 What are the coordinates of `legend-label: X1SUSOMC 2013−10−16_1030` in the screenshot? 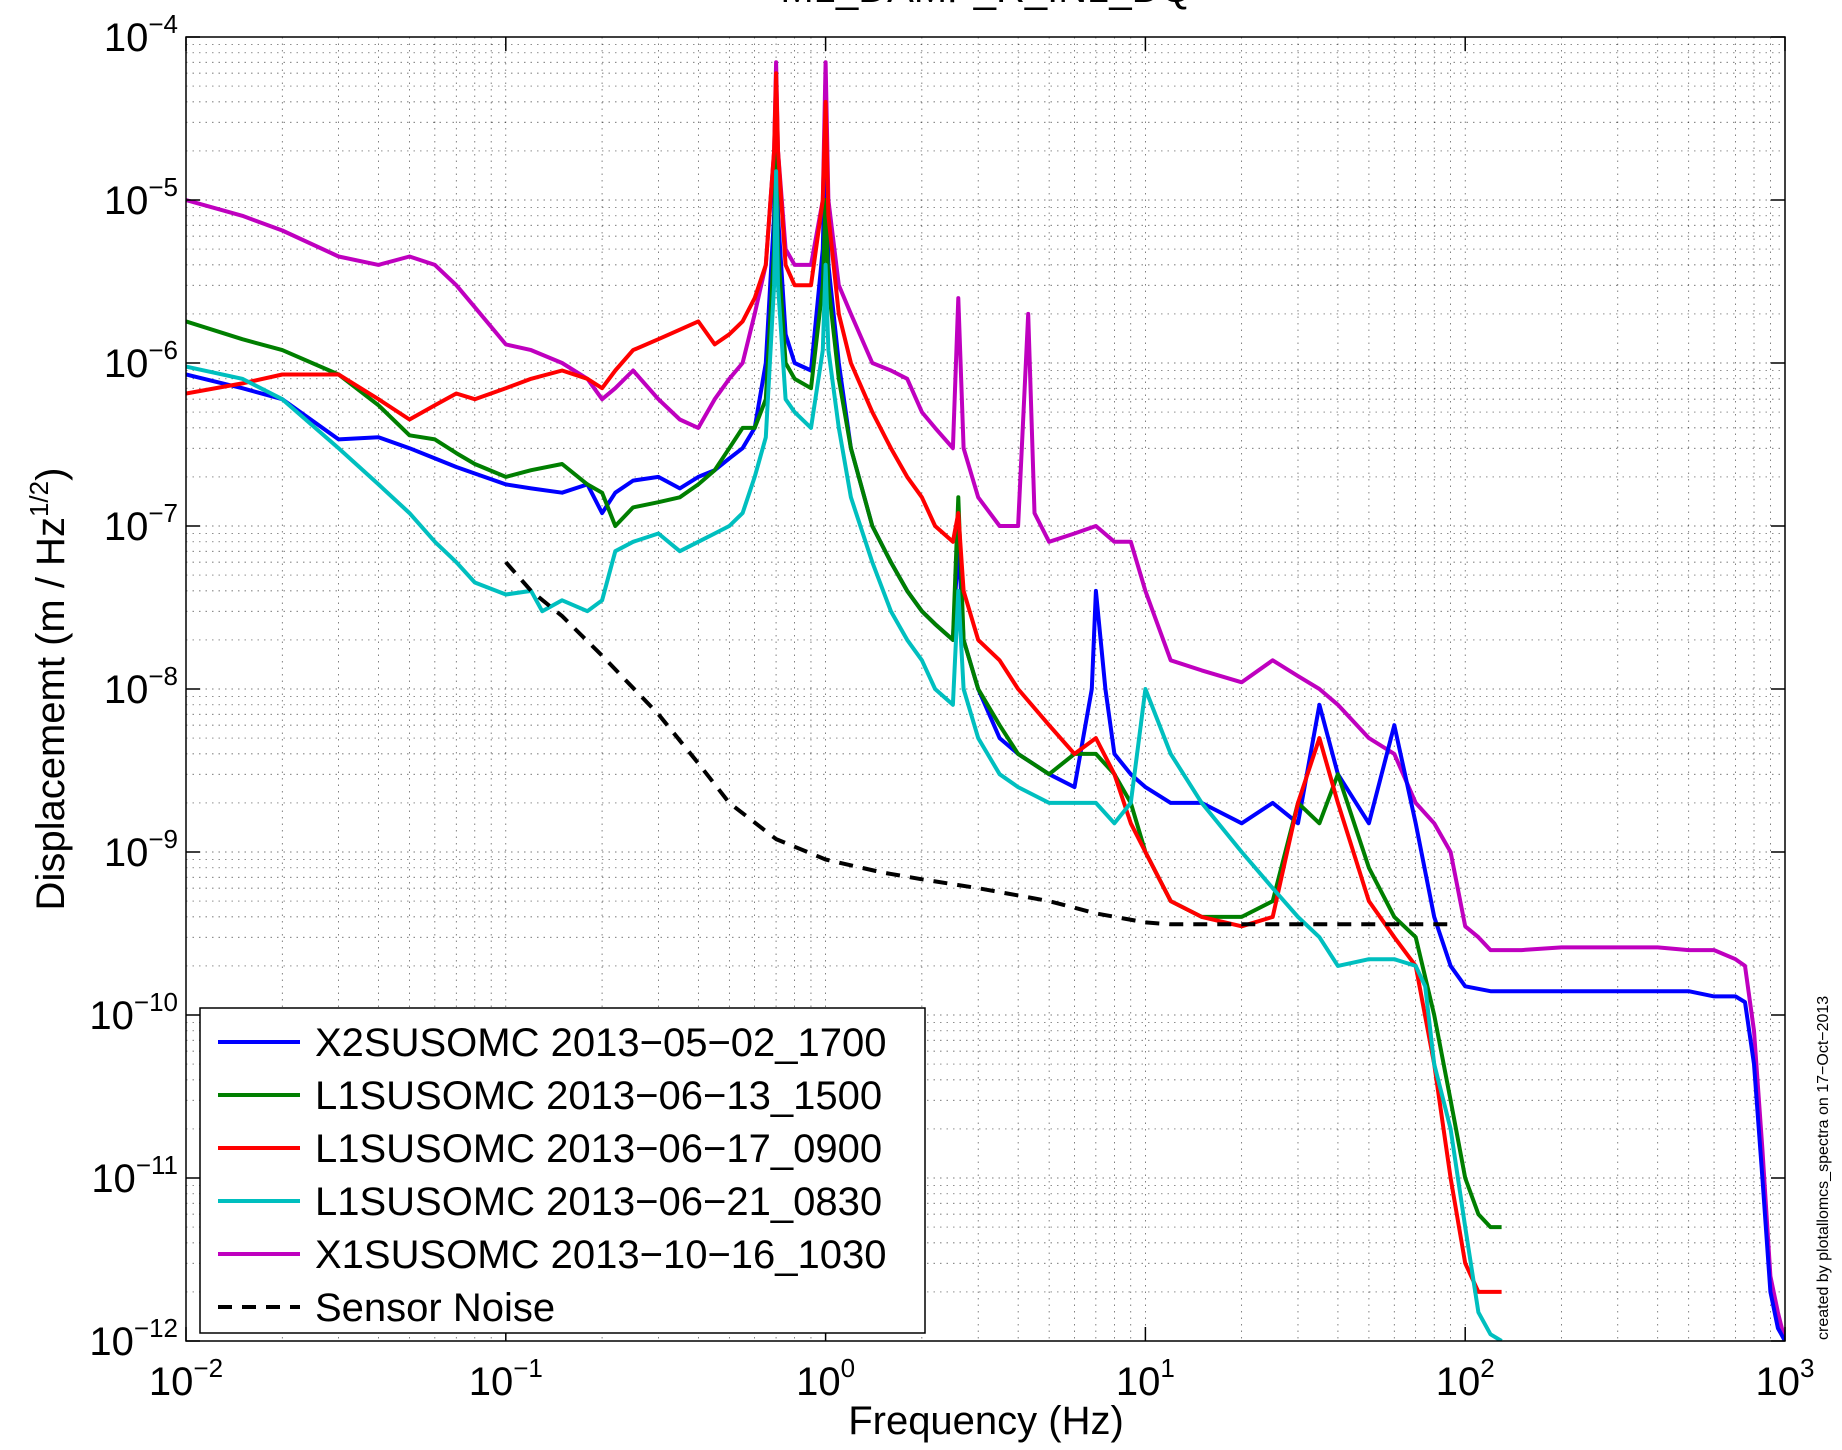 It's located at (601, 1255).